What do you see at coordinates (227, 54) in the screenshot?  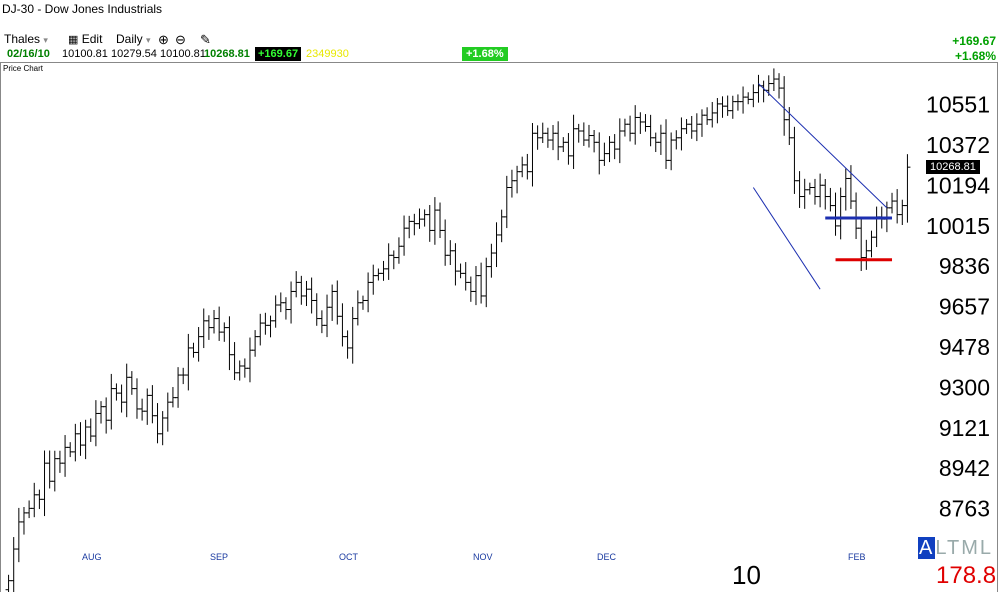 I see `quote-close: 10268.81` at bounding box center [227, 54].